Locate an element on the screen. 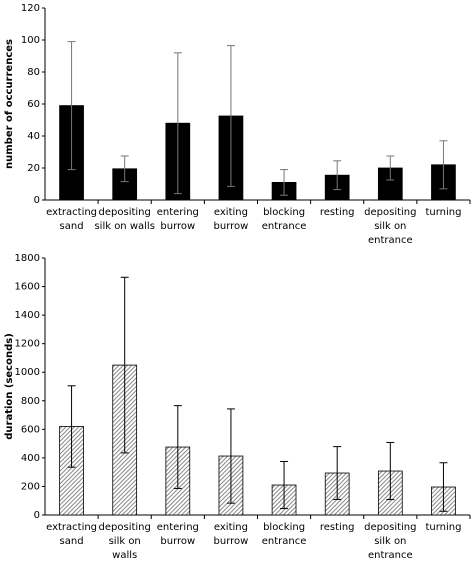  y-tick-label: 20 is located at coordinates (33, 168).